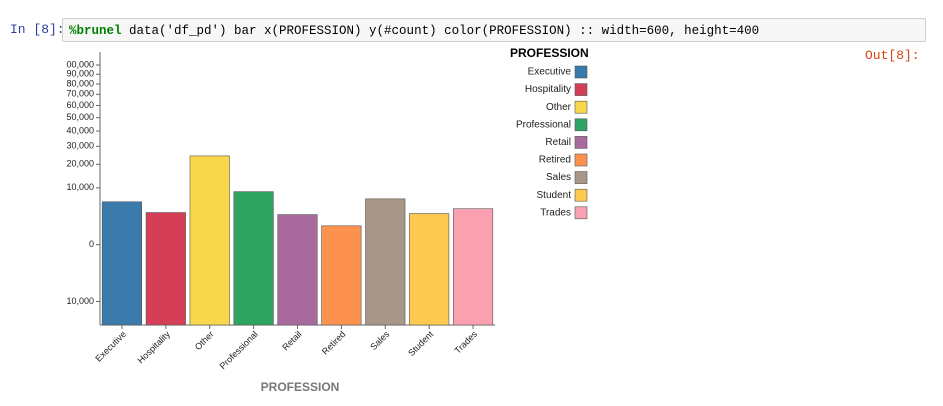 The image size is (943, 406). What do you see at coordinates (204, 340) in the screenshot?
I see `x-tick-label: Other` at bounding box center [204, 340].